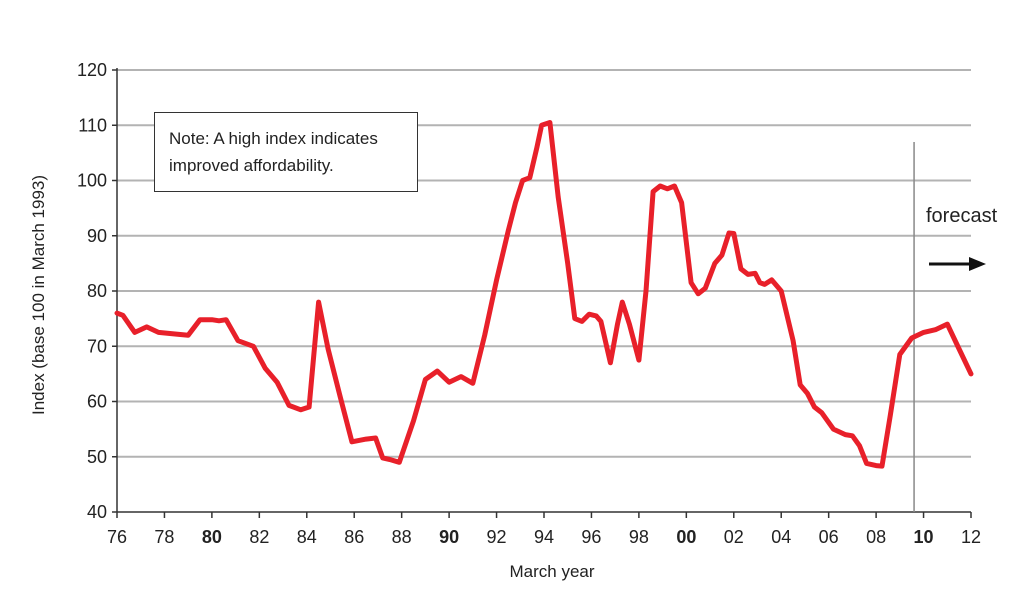 The width and height of the screenshot is (1028, 599). I want to click on y-tick-labels: 40 50 60 70 80 90 100 110 120, so click(92, 291).